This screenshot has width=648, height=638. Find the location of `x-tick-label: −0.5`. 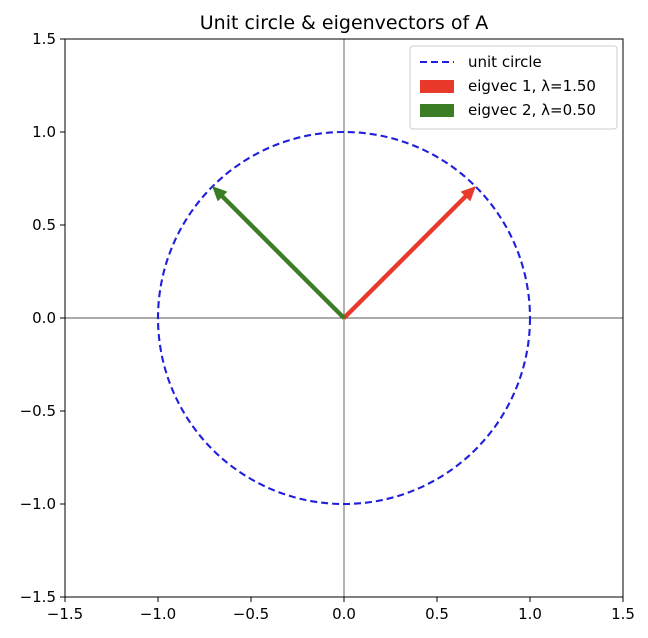

x-tick-label: −0.5 is located at coordinates (251, 614).